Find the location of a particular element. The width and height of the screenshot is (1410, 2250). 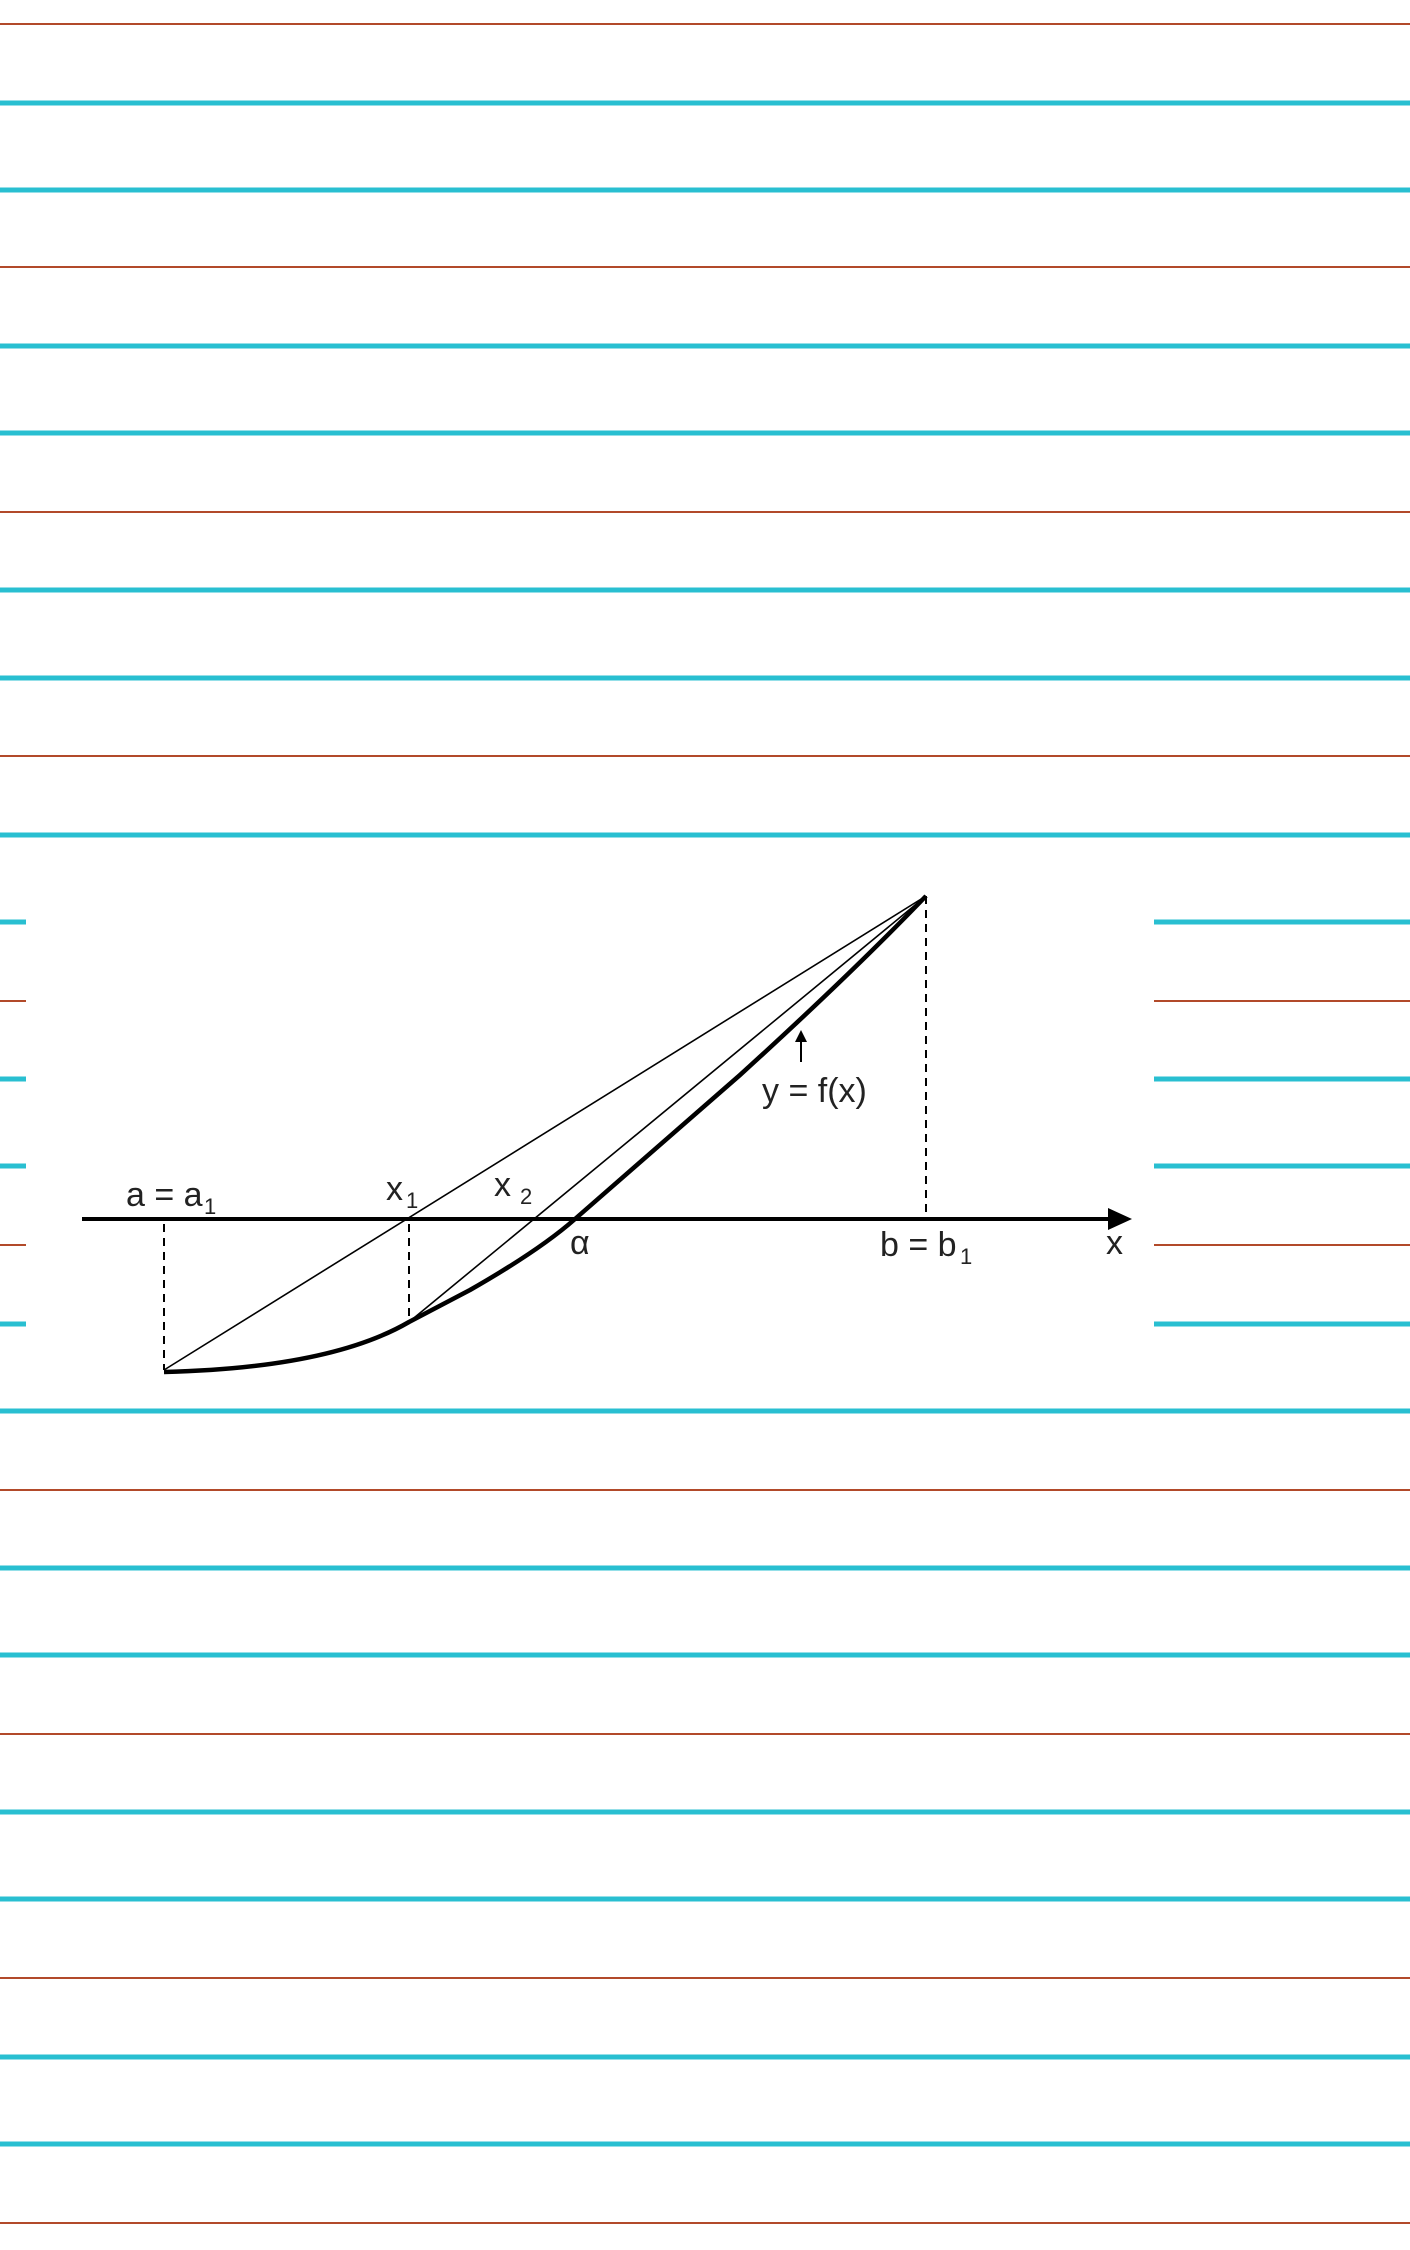

label-x-axis: x is located at coordinates (1114, 1243).